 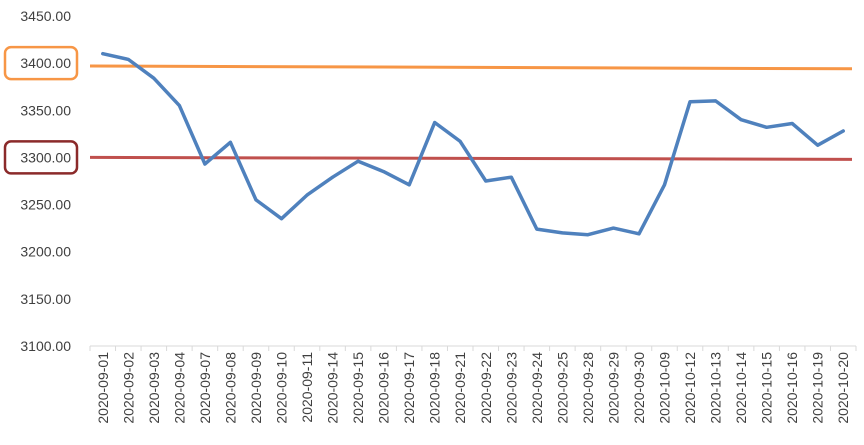 What do you see at coordinates (511, 388) in the screenshot?
I see `x-tick-label: 2020-09-23` at bounding box center [511, 388].